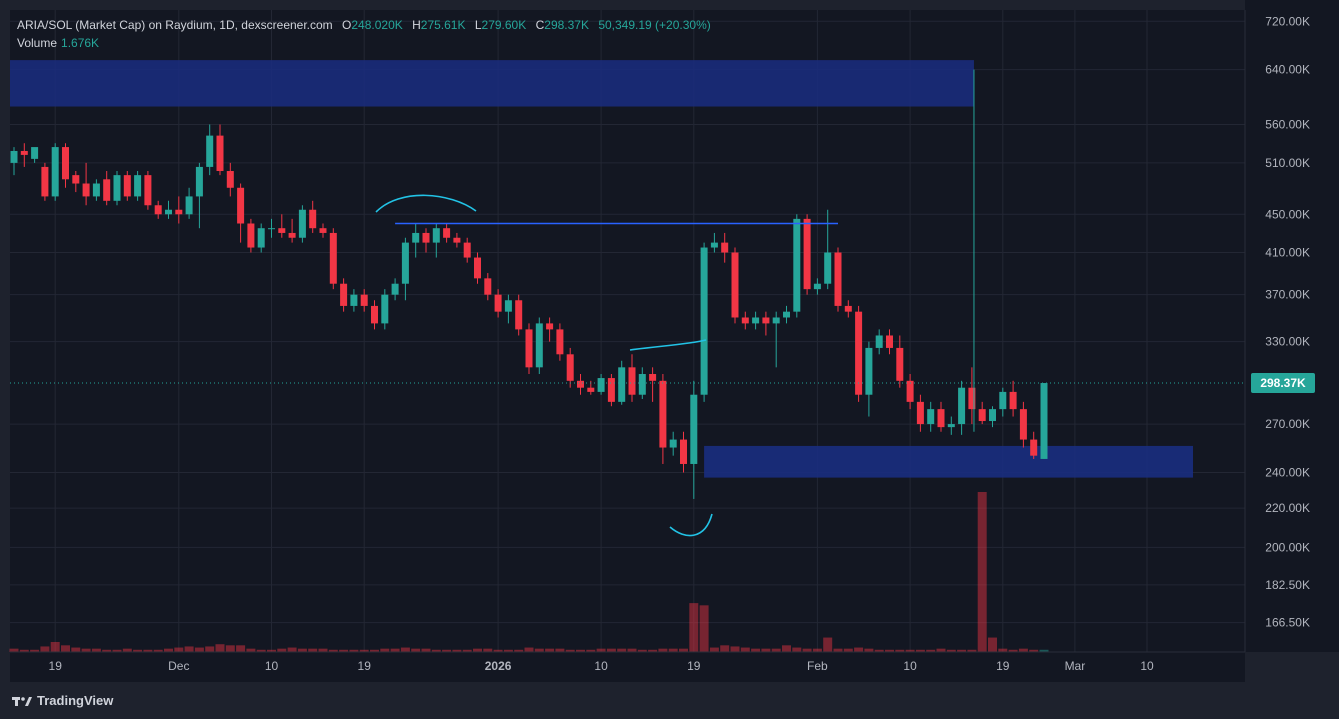  Describe the element at coordinates (62, 700) in the screenshot. I see `tradingview-branding: TradingView` at that location.